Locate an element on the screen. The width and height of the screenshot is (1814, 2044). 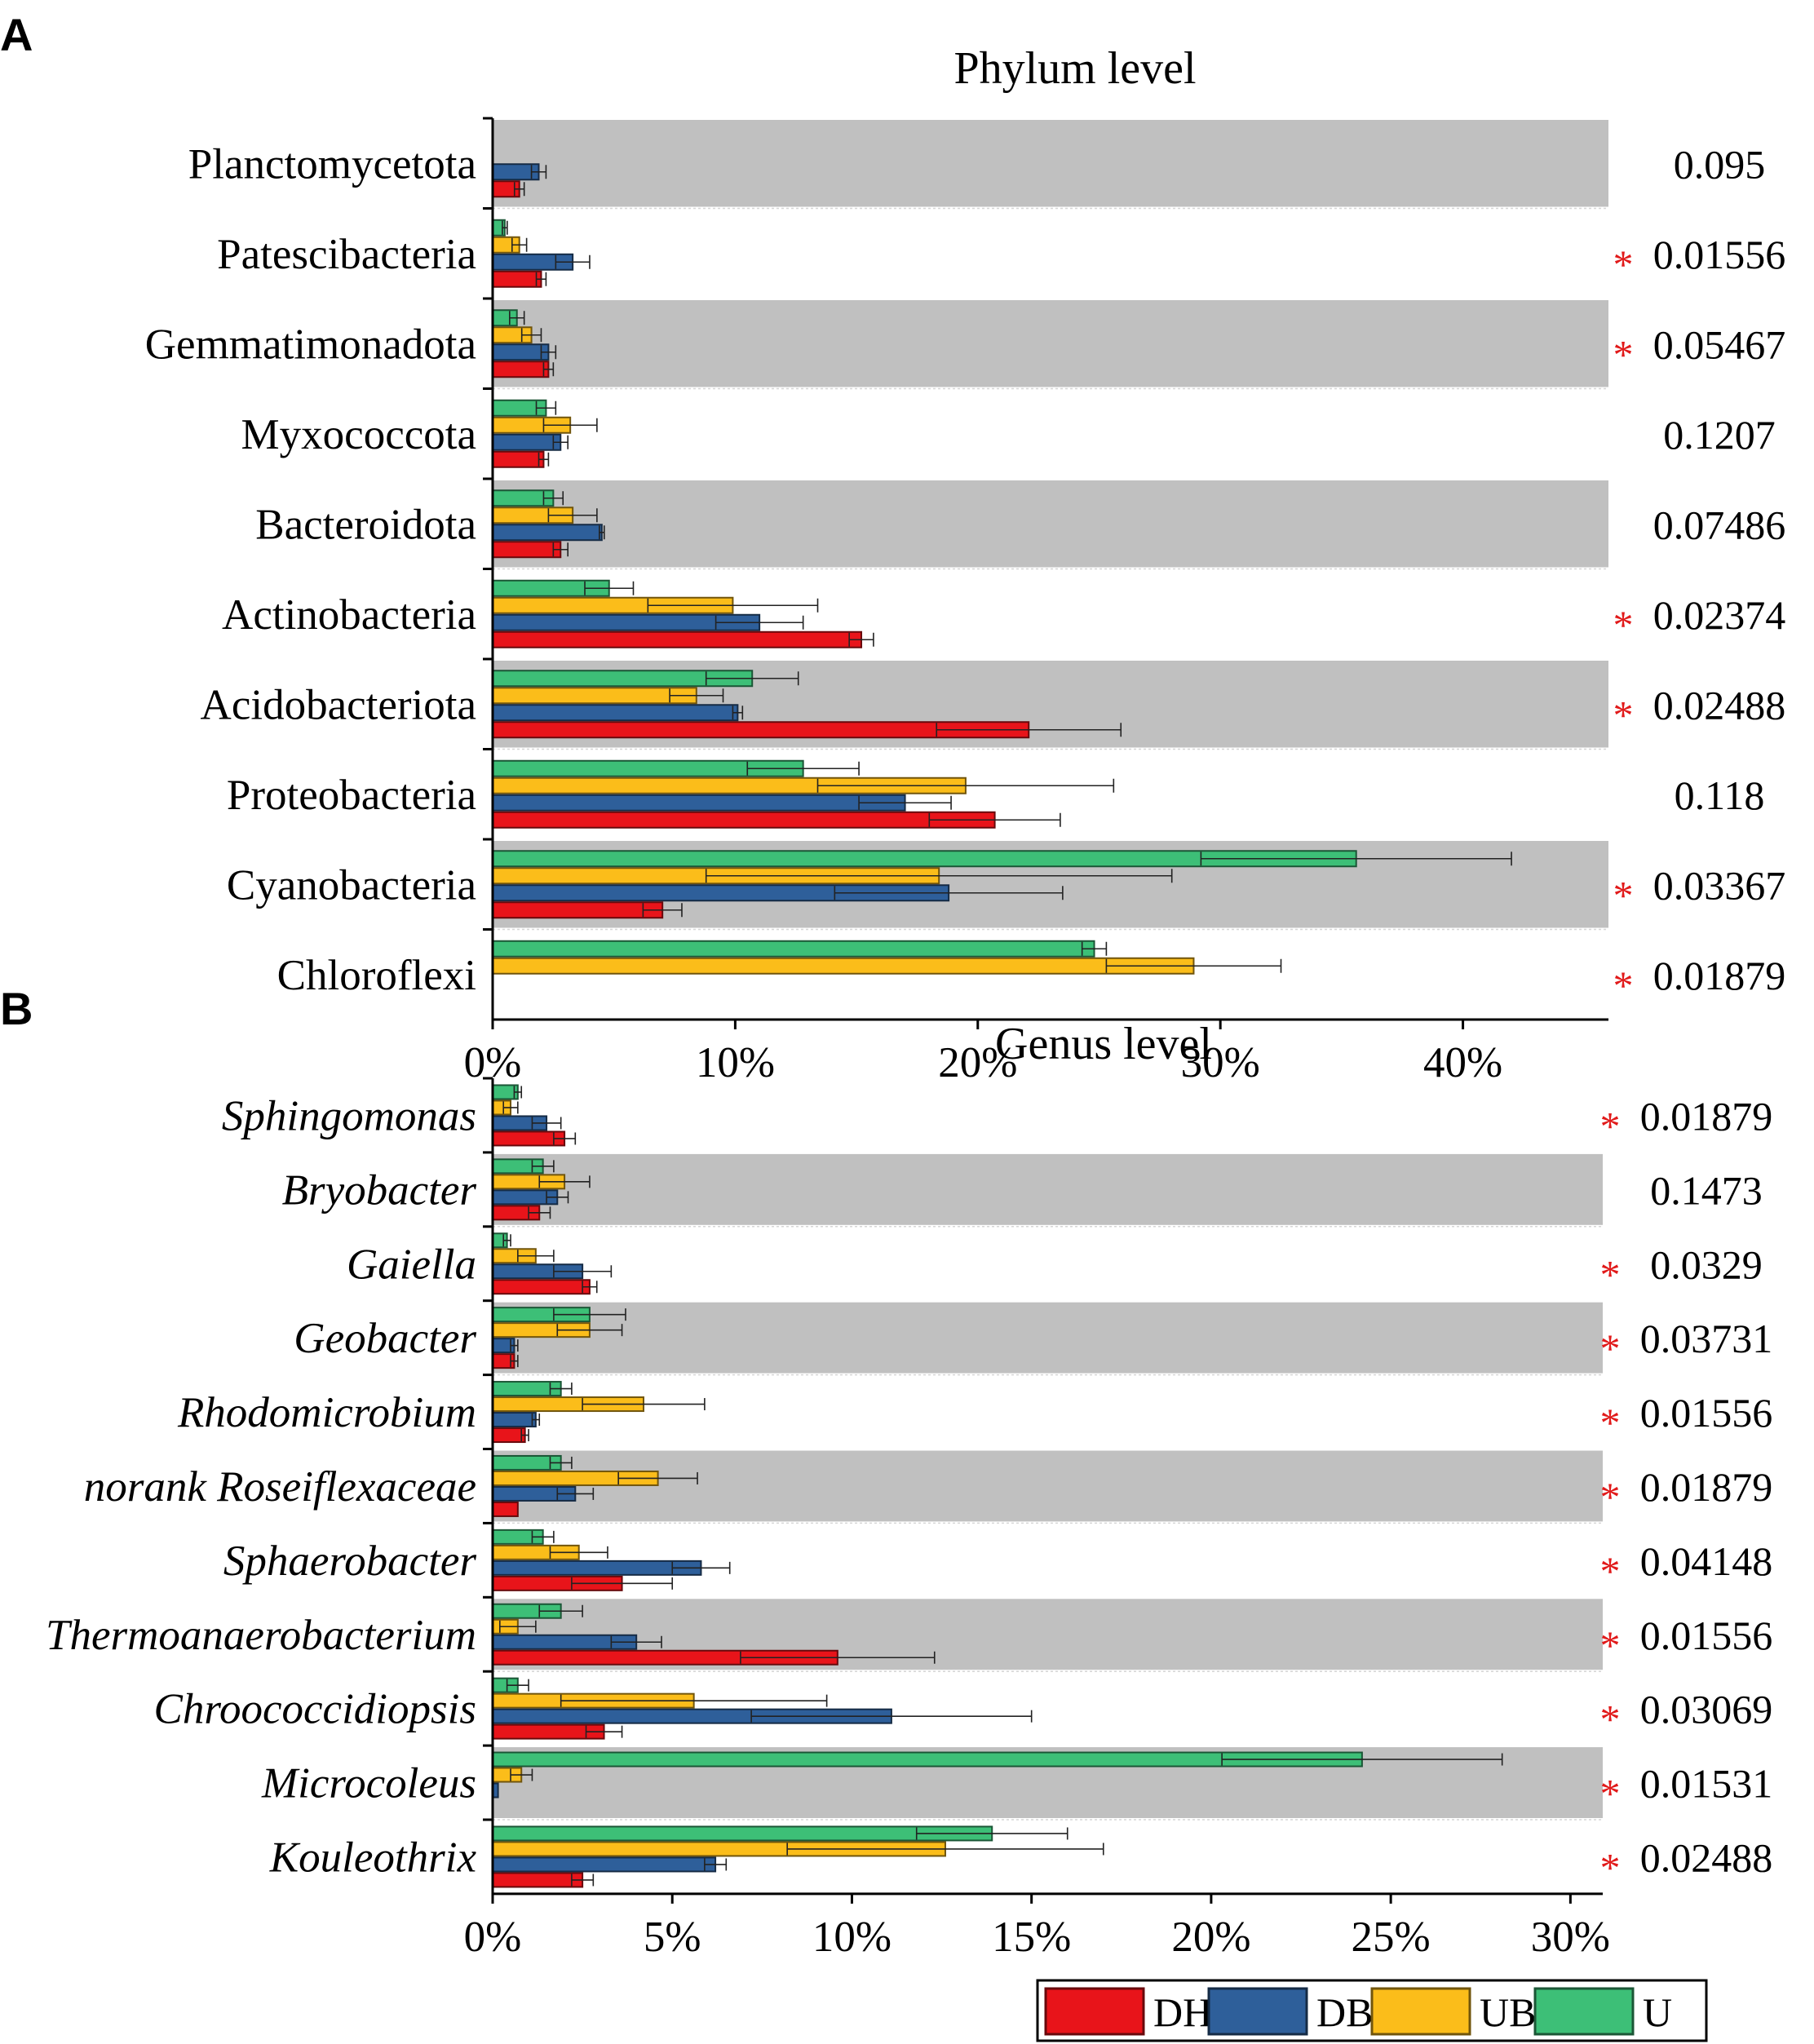
p-value: 0.02488 is located at coordinates (1720, 705).